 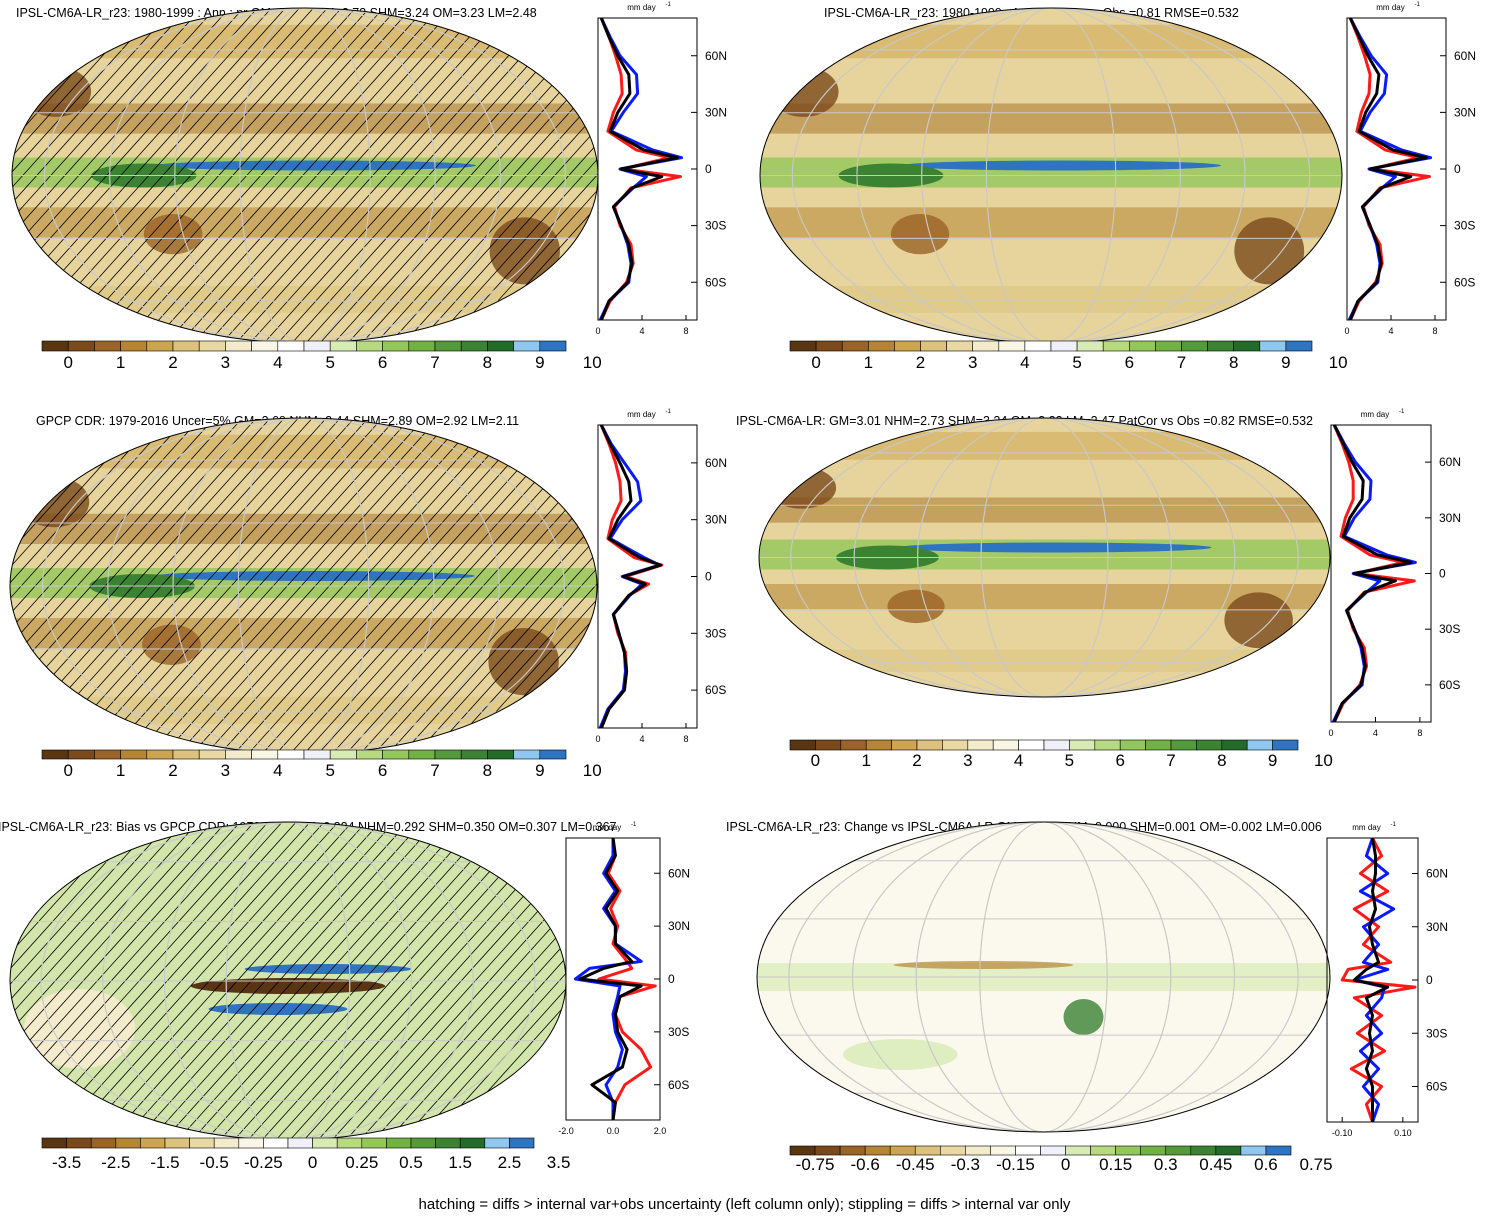 I want to click on map-outline, so click(x=1044, y=557).